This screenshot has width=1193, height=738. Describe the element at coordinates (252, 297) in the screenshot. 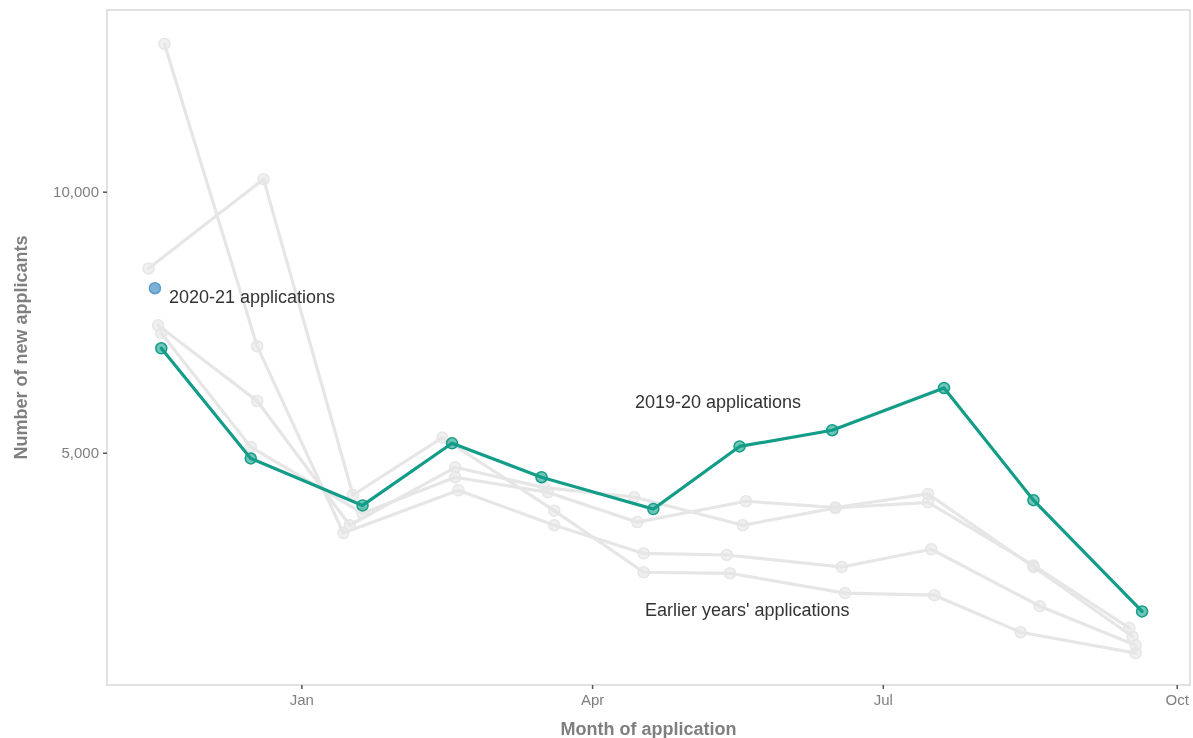

I see `annotation: 2020-21 applications` at that location.